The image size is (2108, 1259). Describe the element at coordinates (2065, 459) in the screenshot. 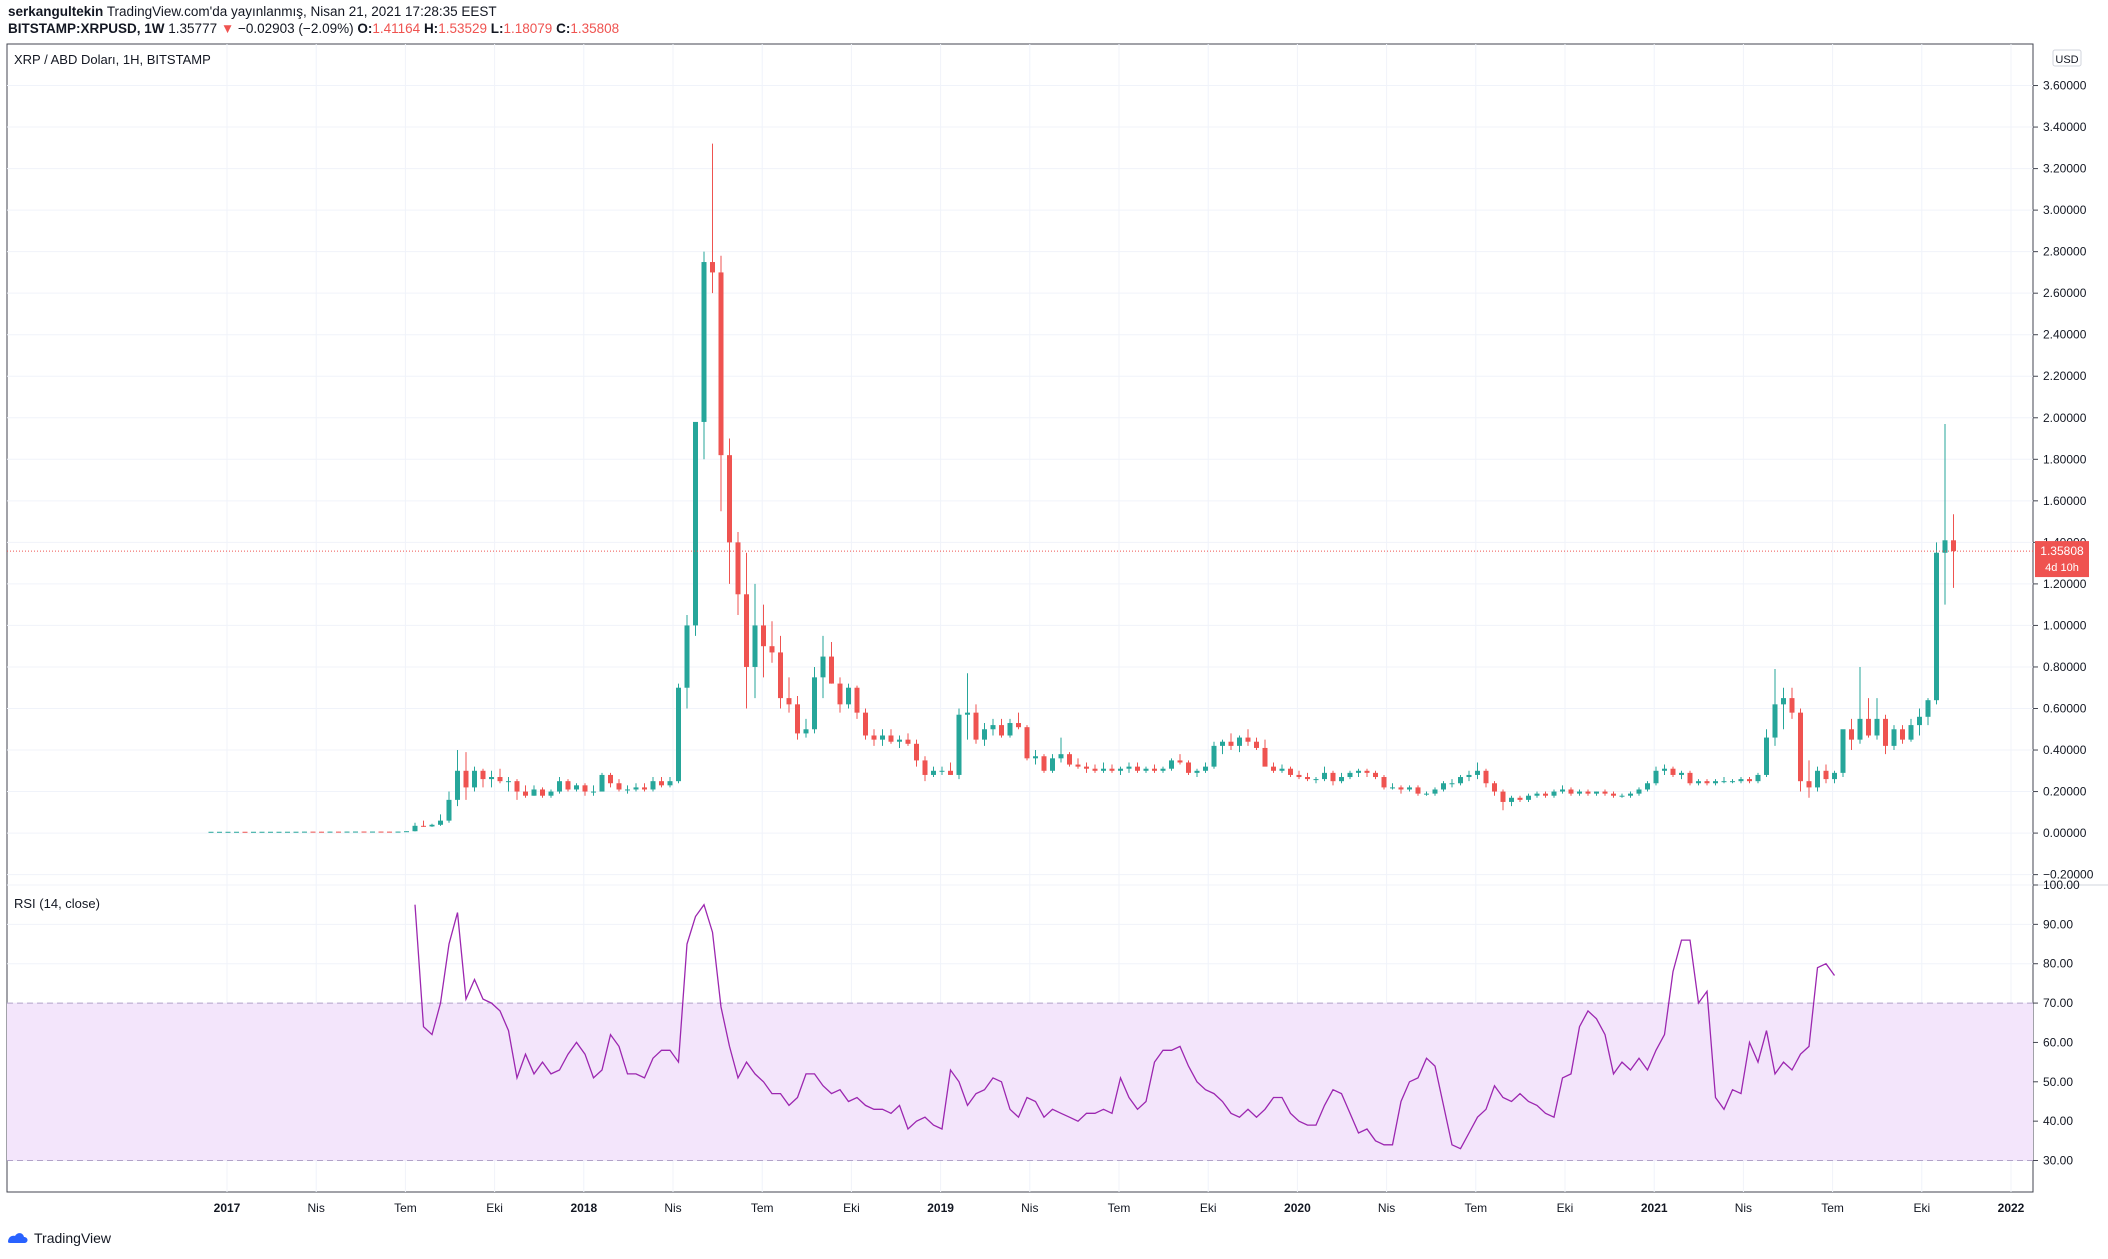

I see `price-tick-label: 1.80000` at that location.